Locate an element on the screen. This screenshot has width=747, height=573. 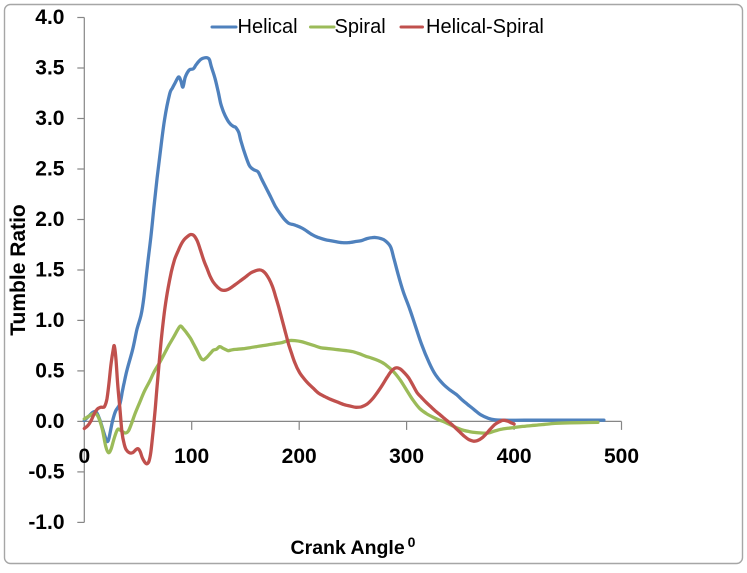
svg-text: -0.5 is located at coordinates (46, 471).